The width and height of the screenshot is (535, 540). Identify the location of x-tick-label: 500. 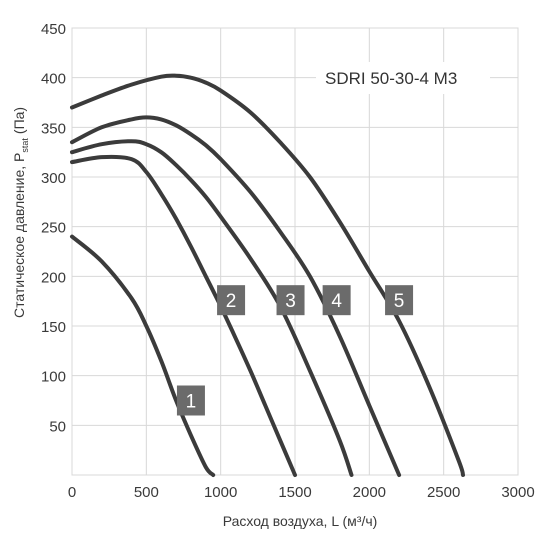
(146, 492).